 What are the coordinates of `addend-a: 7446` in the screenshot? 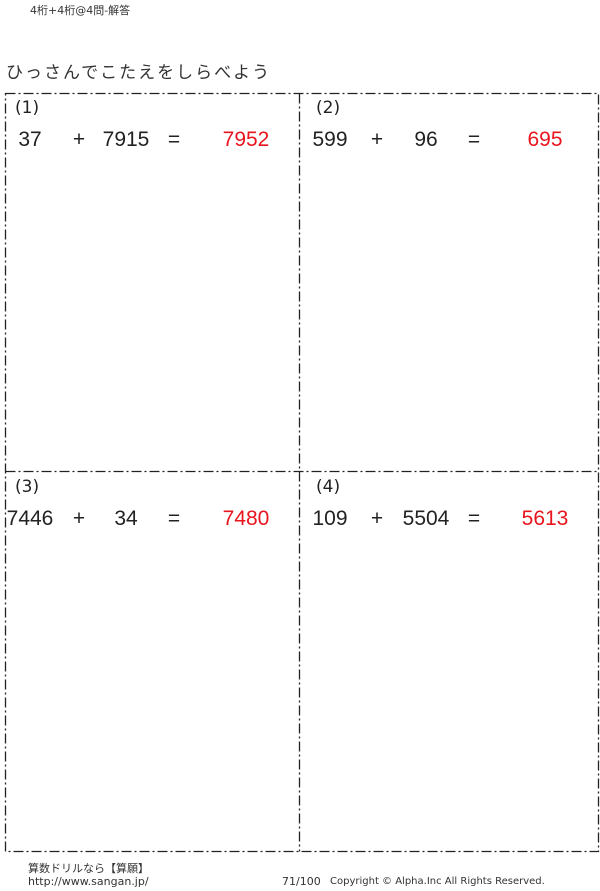 It's located at (30, 518).